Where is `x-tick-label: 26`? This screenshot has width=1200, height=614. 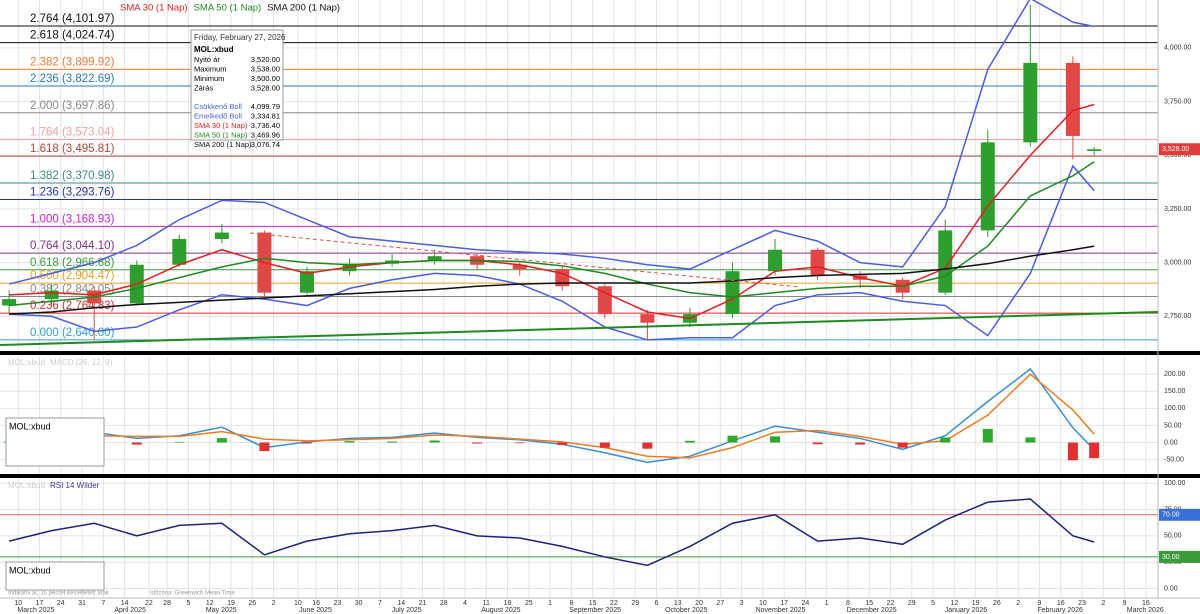
x-tick-label: 26 is located at coordinates (997, 603).